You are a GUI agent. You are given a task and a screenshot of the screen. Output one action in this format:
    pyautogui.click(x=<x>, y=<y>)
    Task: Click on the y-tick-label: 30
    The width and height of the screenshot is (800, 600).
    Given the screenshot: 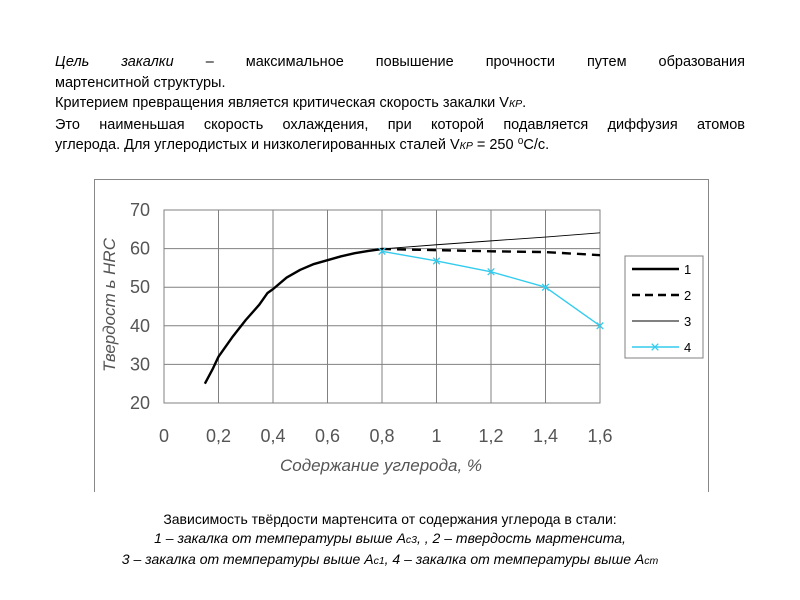 What is the action you would take?
    pyautogui.click(x=140, y=364)
    